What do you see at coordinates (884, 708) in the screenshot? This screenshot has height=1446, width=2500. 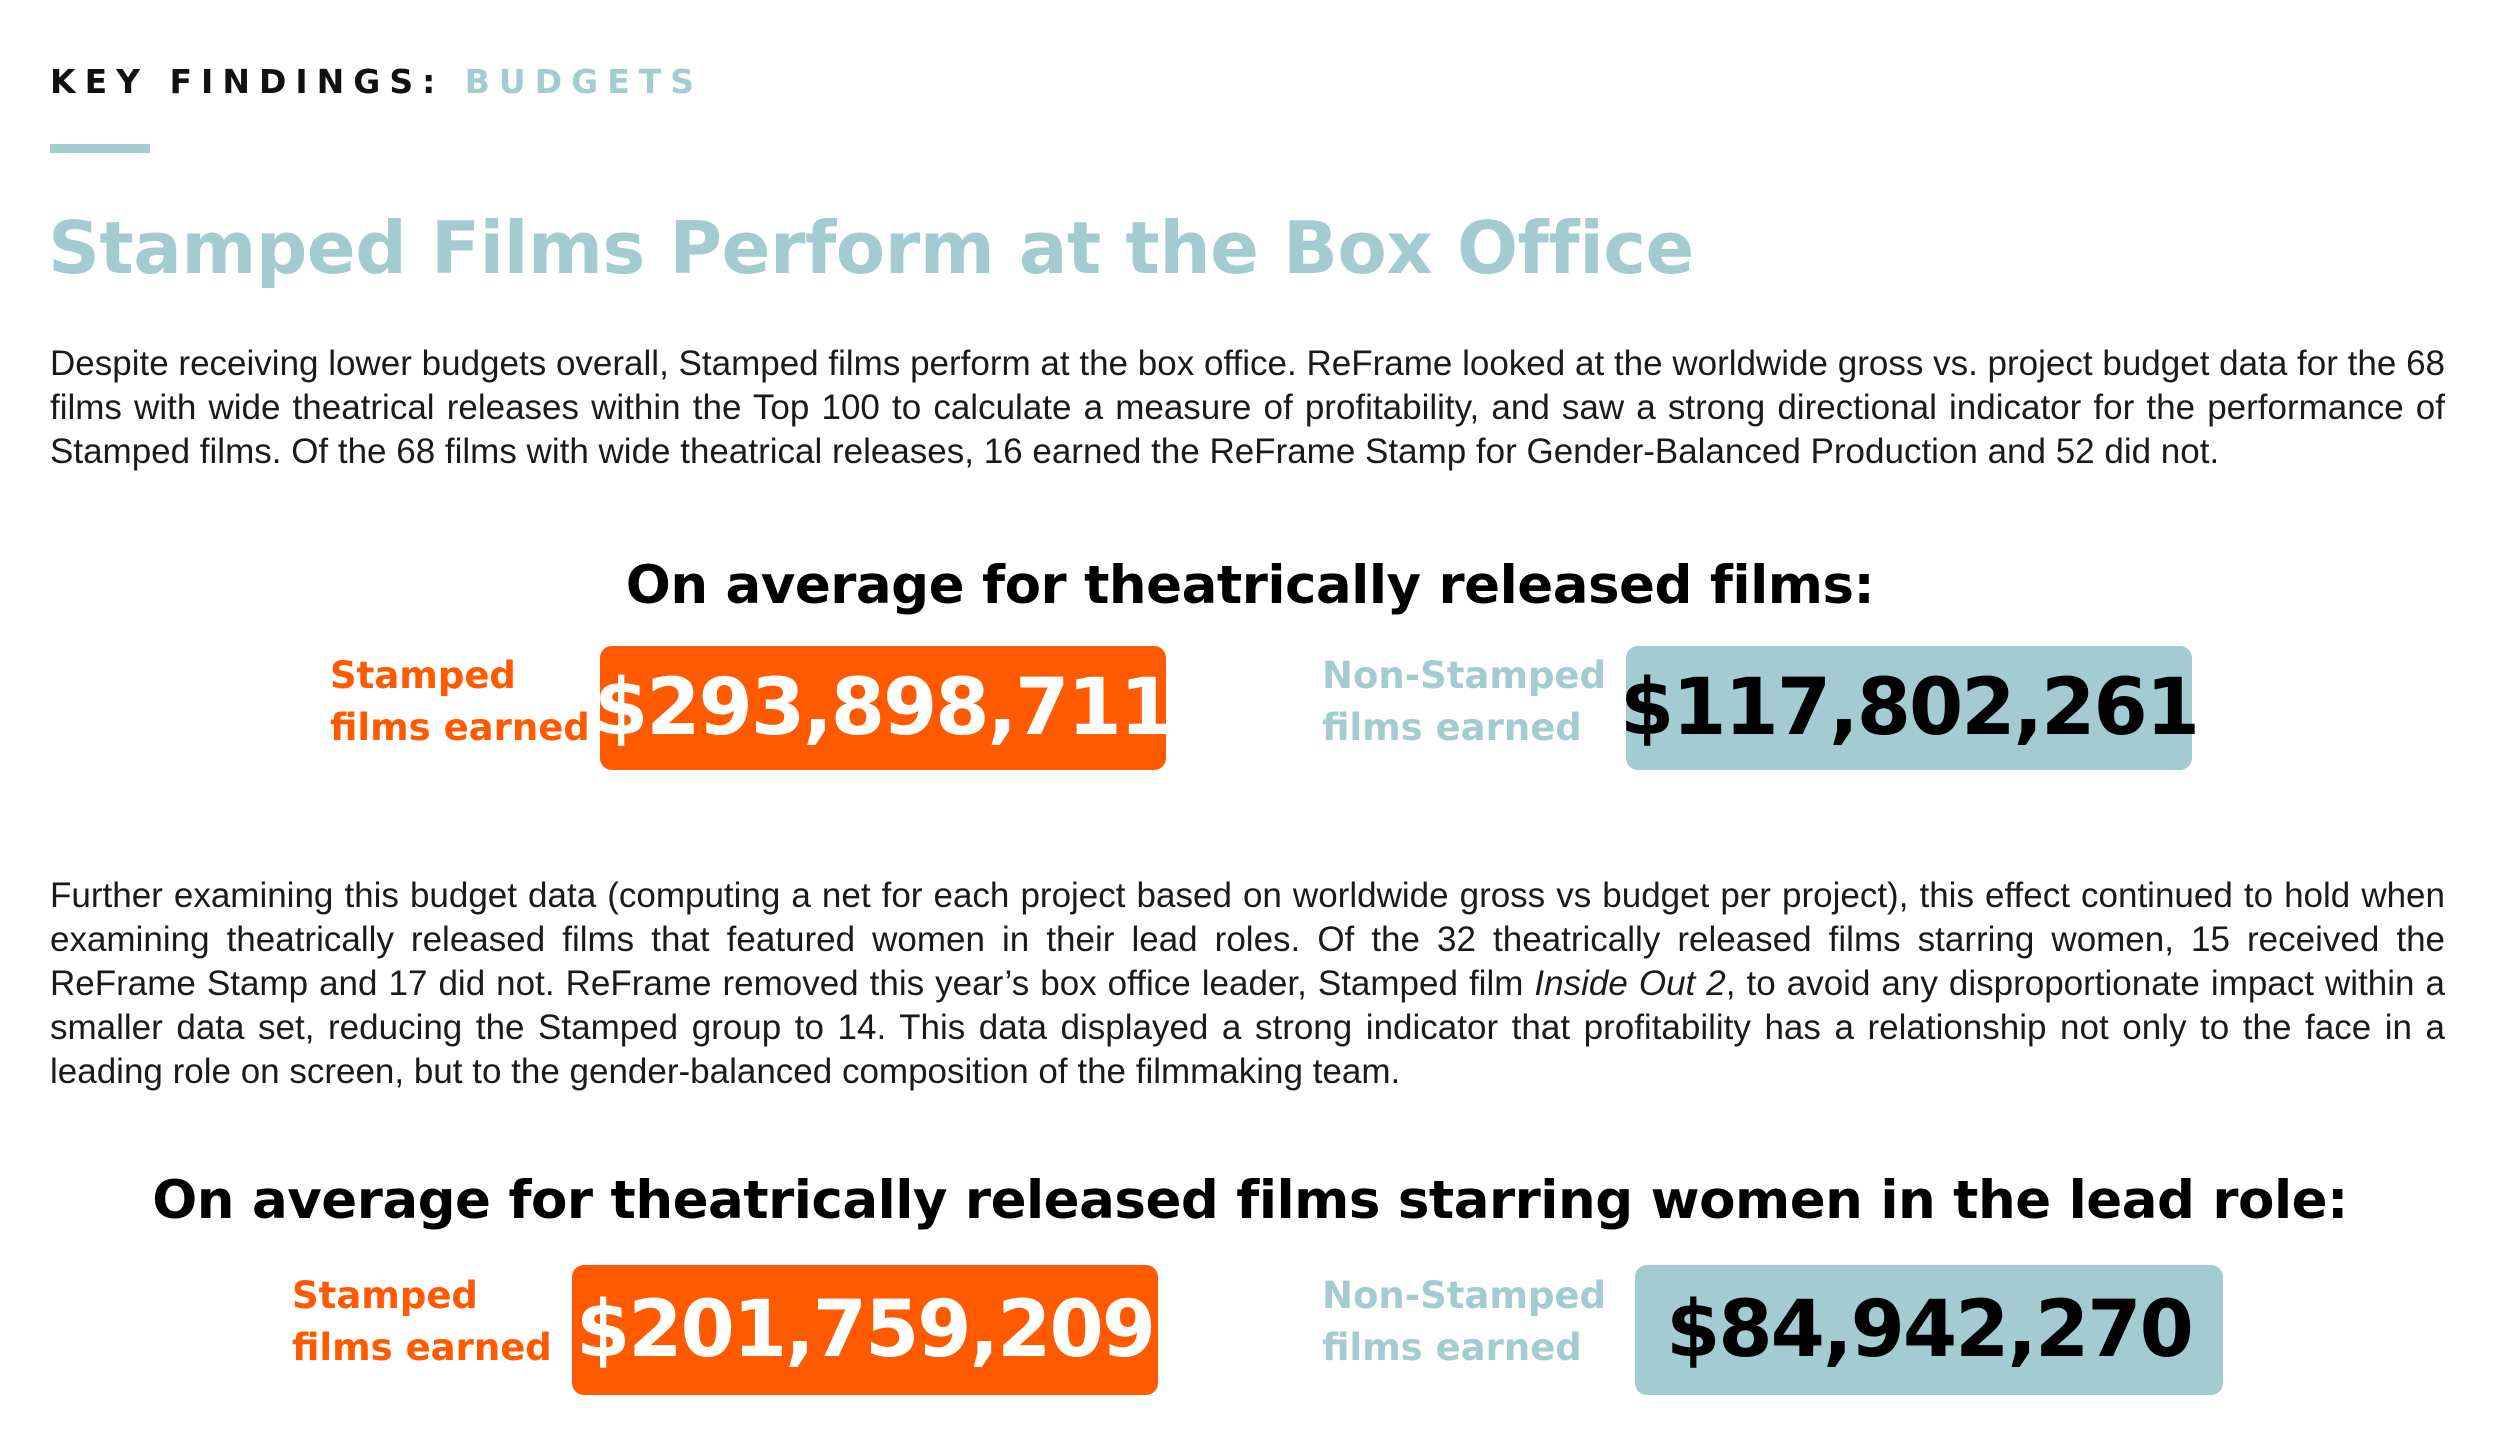 I see `section1-stamped-value: $293,898,711` at bounding box center [884, 708].